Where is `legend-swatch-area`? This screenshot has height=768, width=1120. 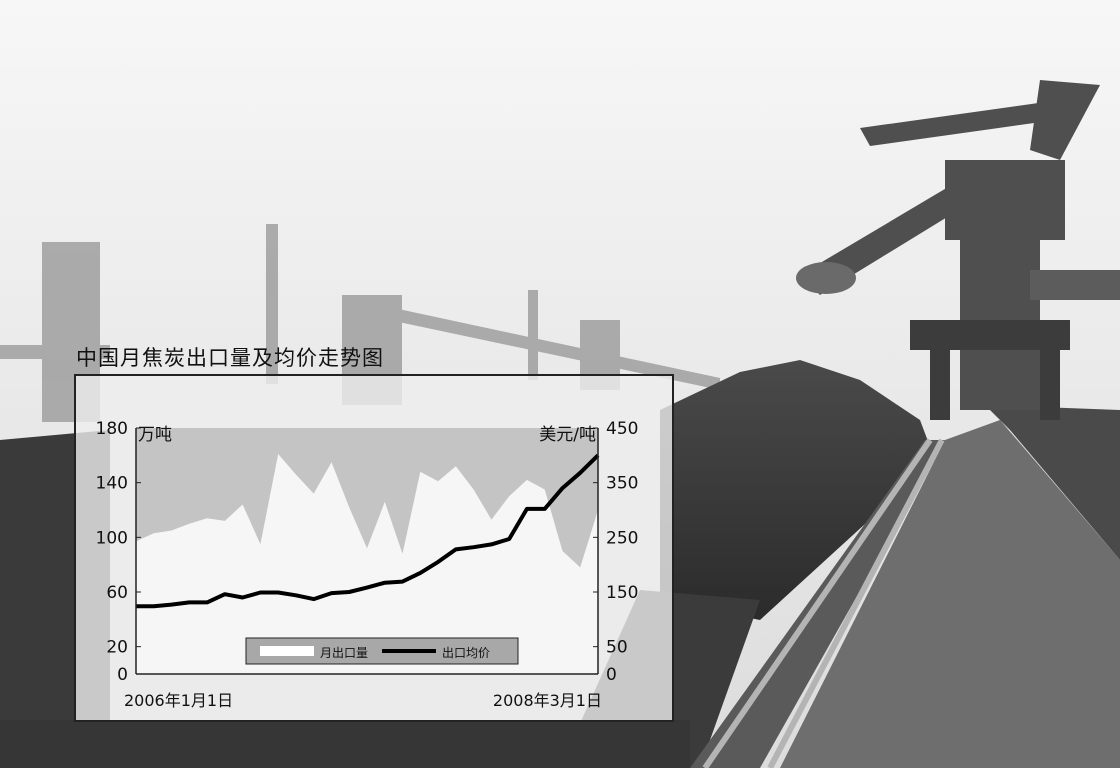 legend-swatch-area is located at coordinates (287, 651).